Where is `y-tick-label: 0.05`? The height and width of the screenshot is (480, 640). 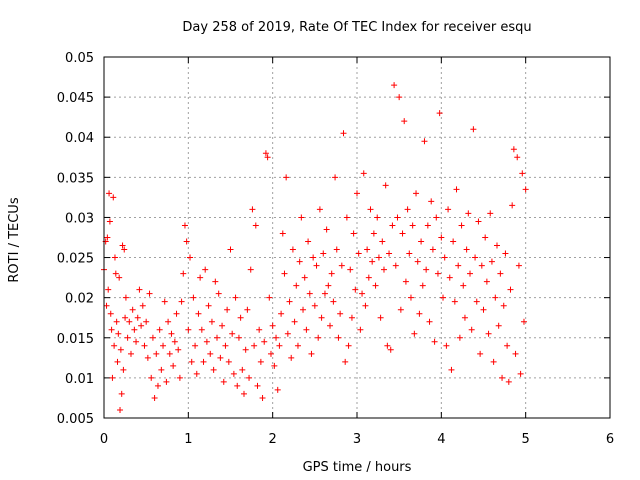 y-tick-label: 0.05 is located at coordinates (79, 58).